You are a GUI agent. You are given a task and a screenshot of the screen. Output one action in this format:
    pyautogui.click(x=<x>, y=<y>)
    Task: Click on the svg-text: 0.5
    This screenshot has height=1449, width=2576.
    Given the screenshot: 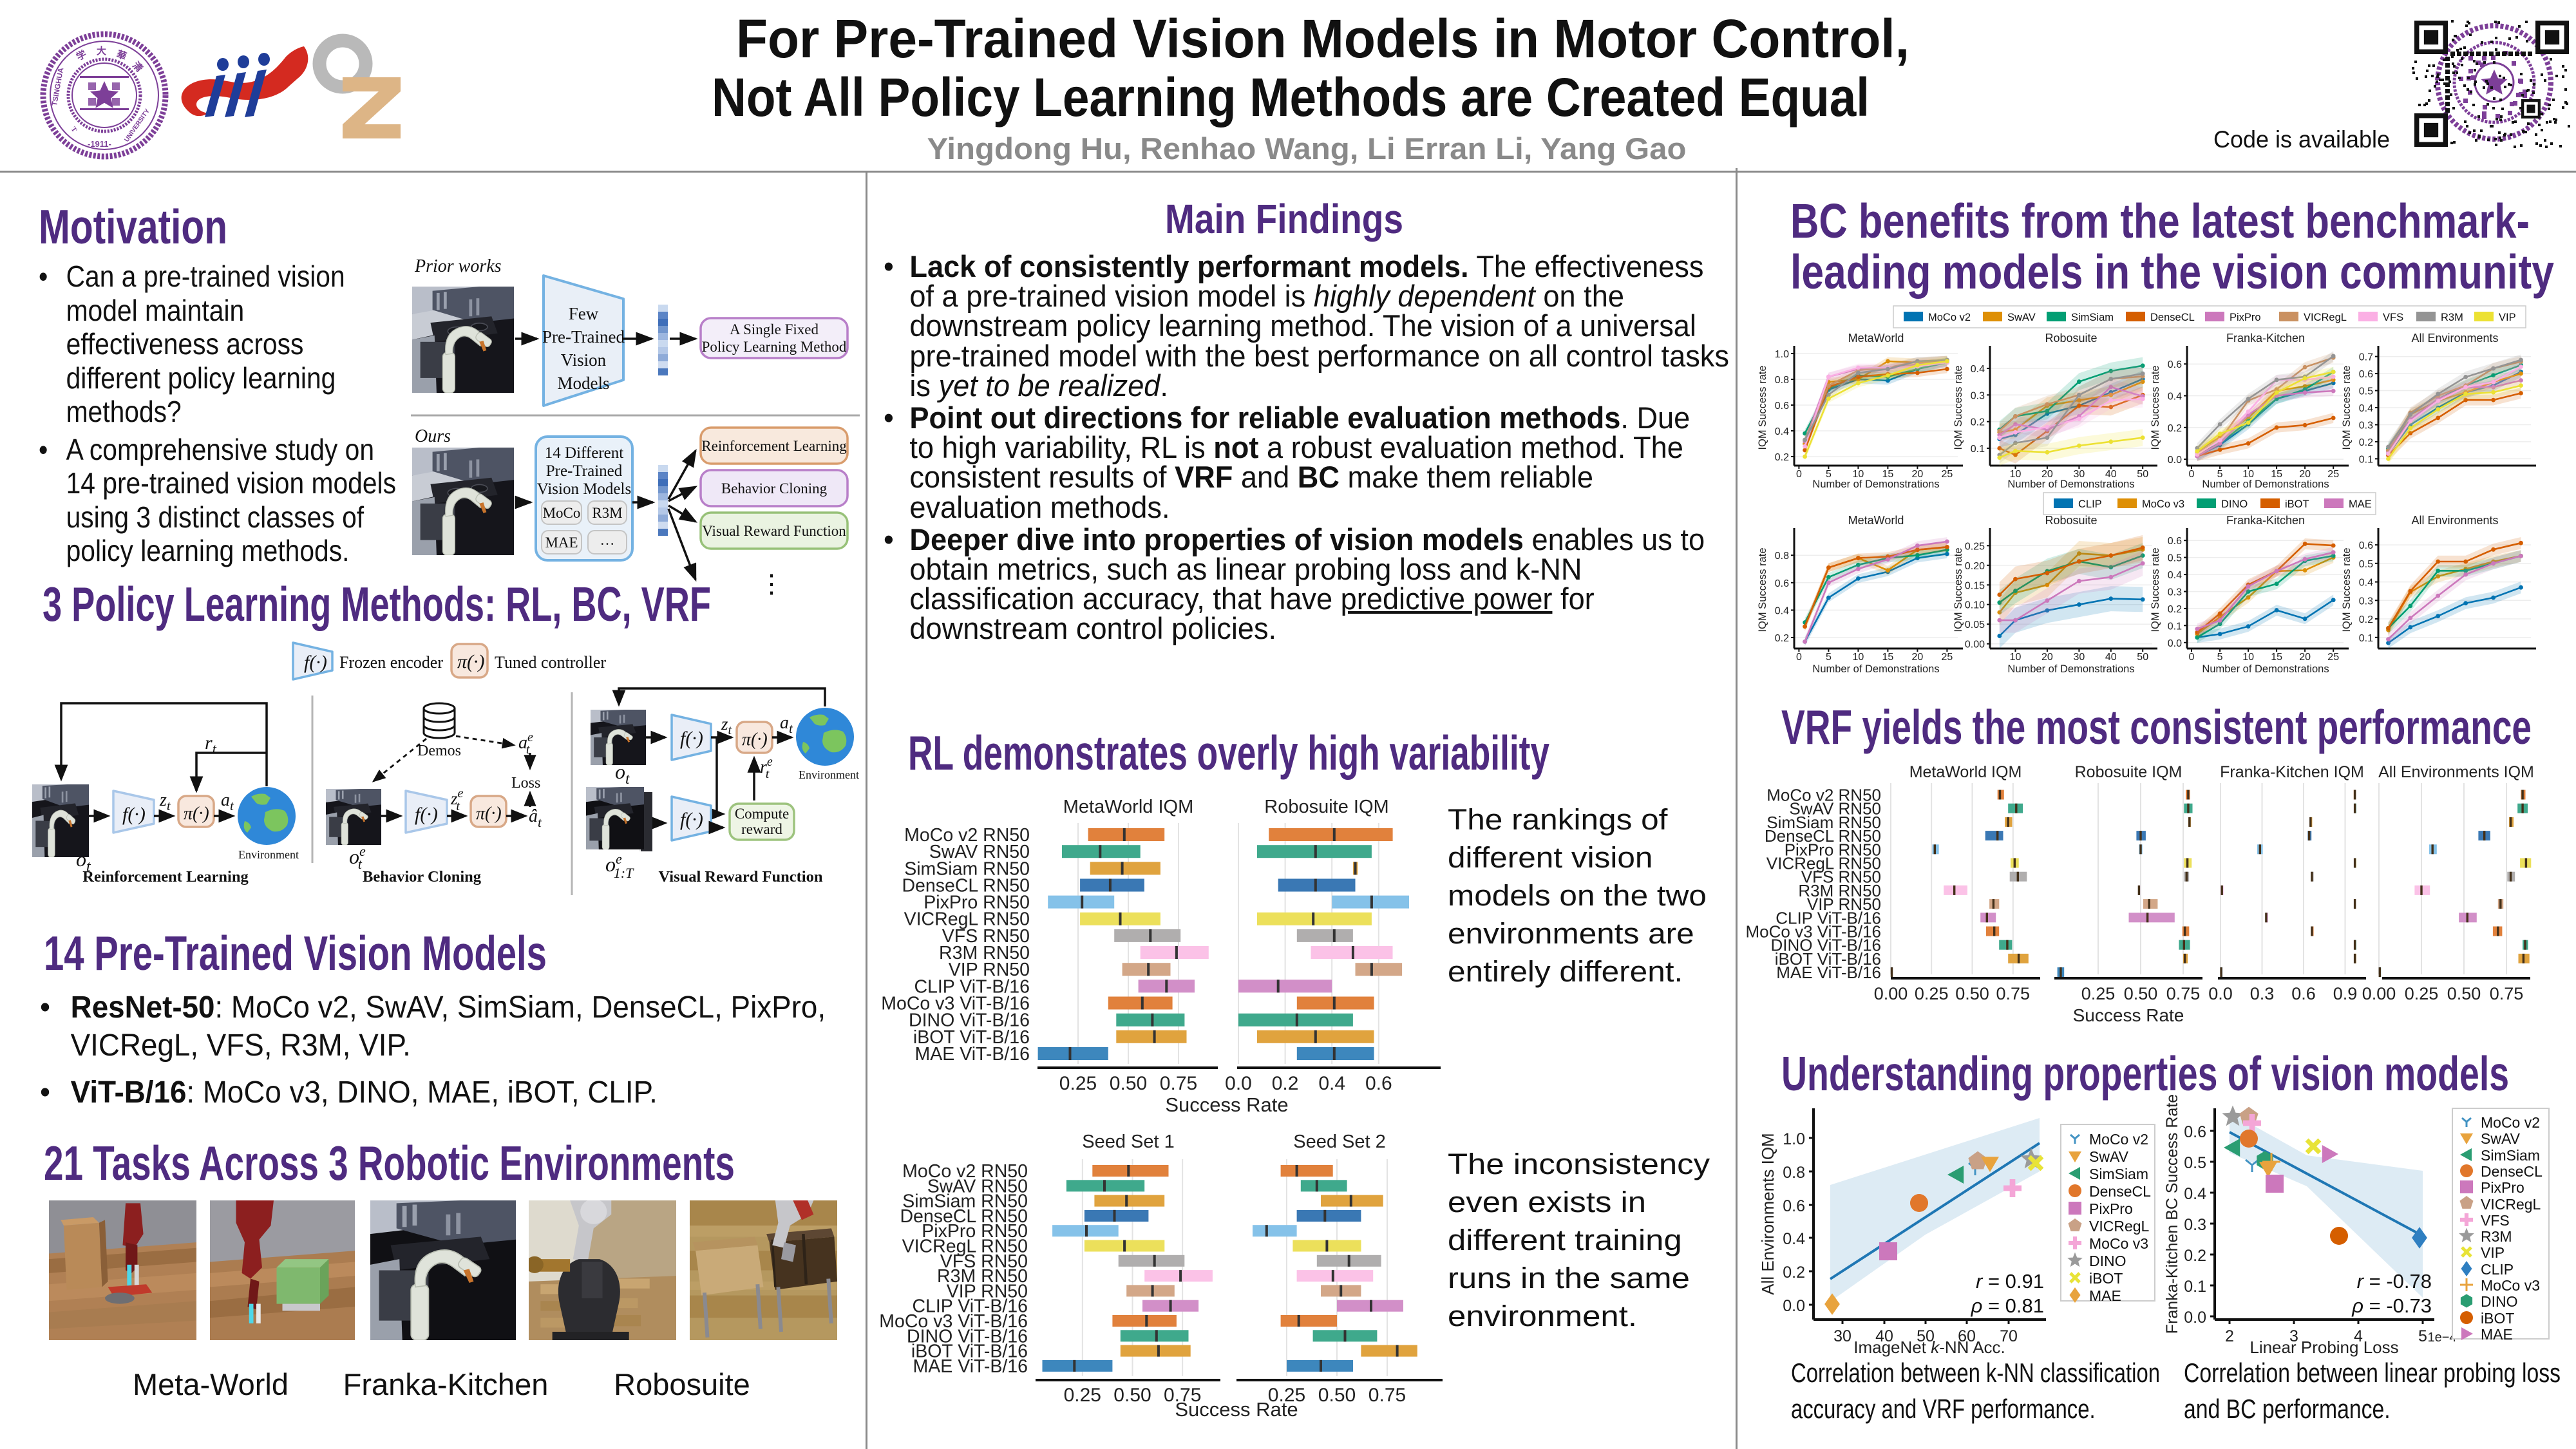 What is the action you would take?
    pyautogui.click(x=2175, y=558)
    